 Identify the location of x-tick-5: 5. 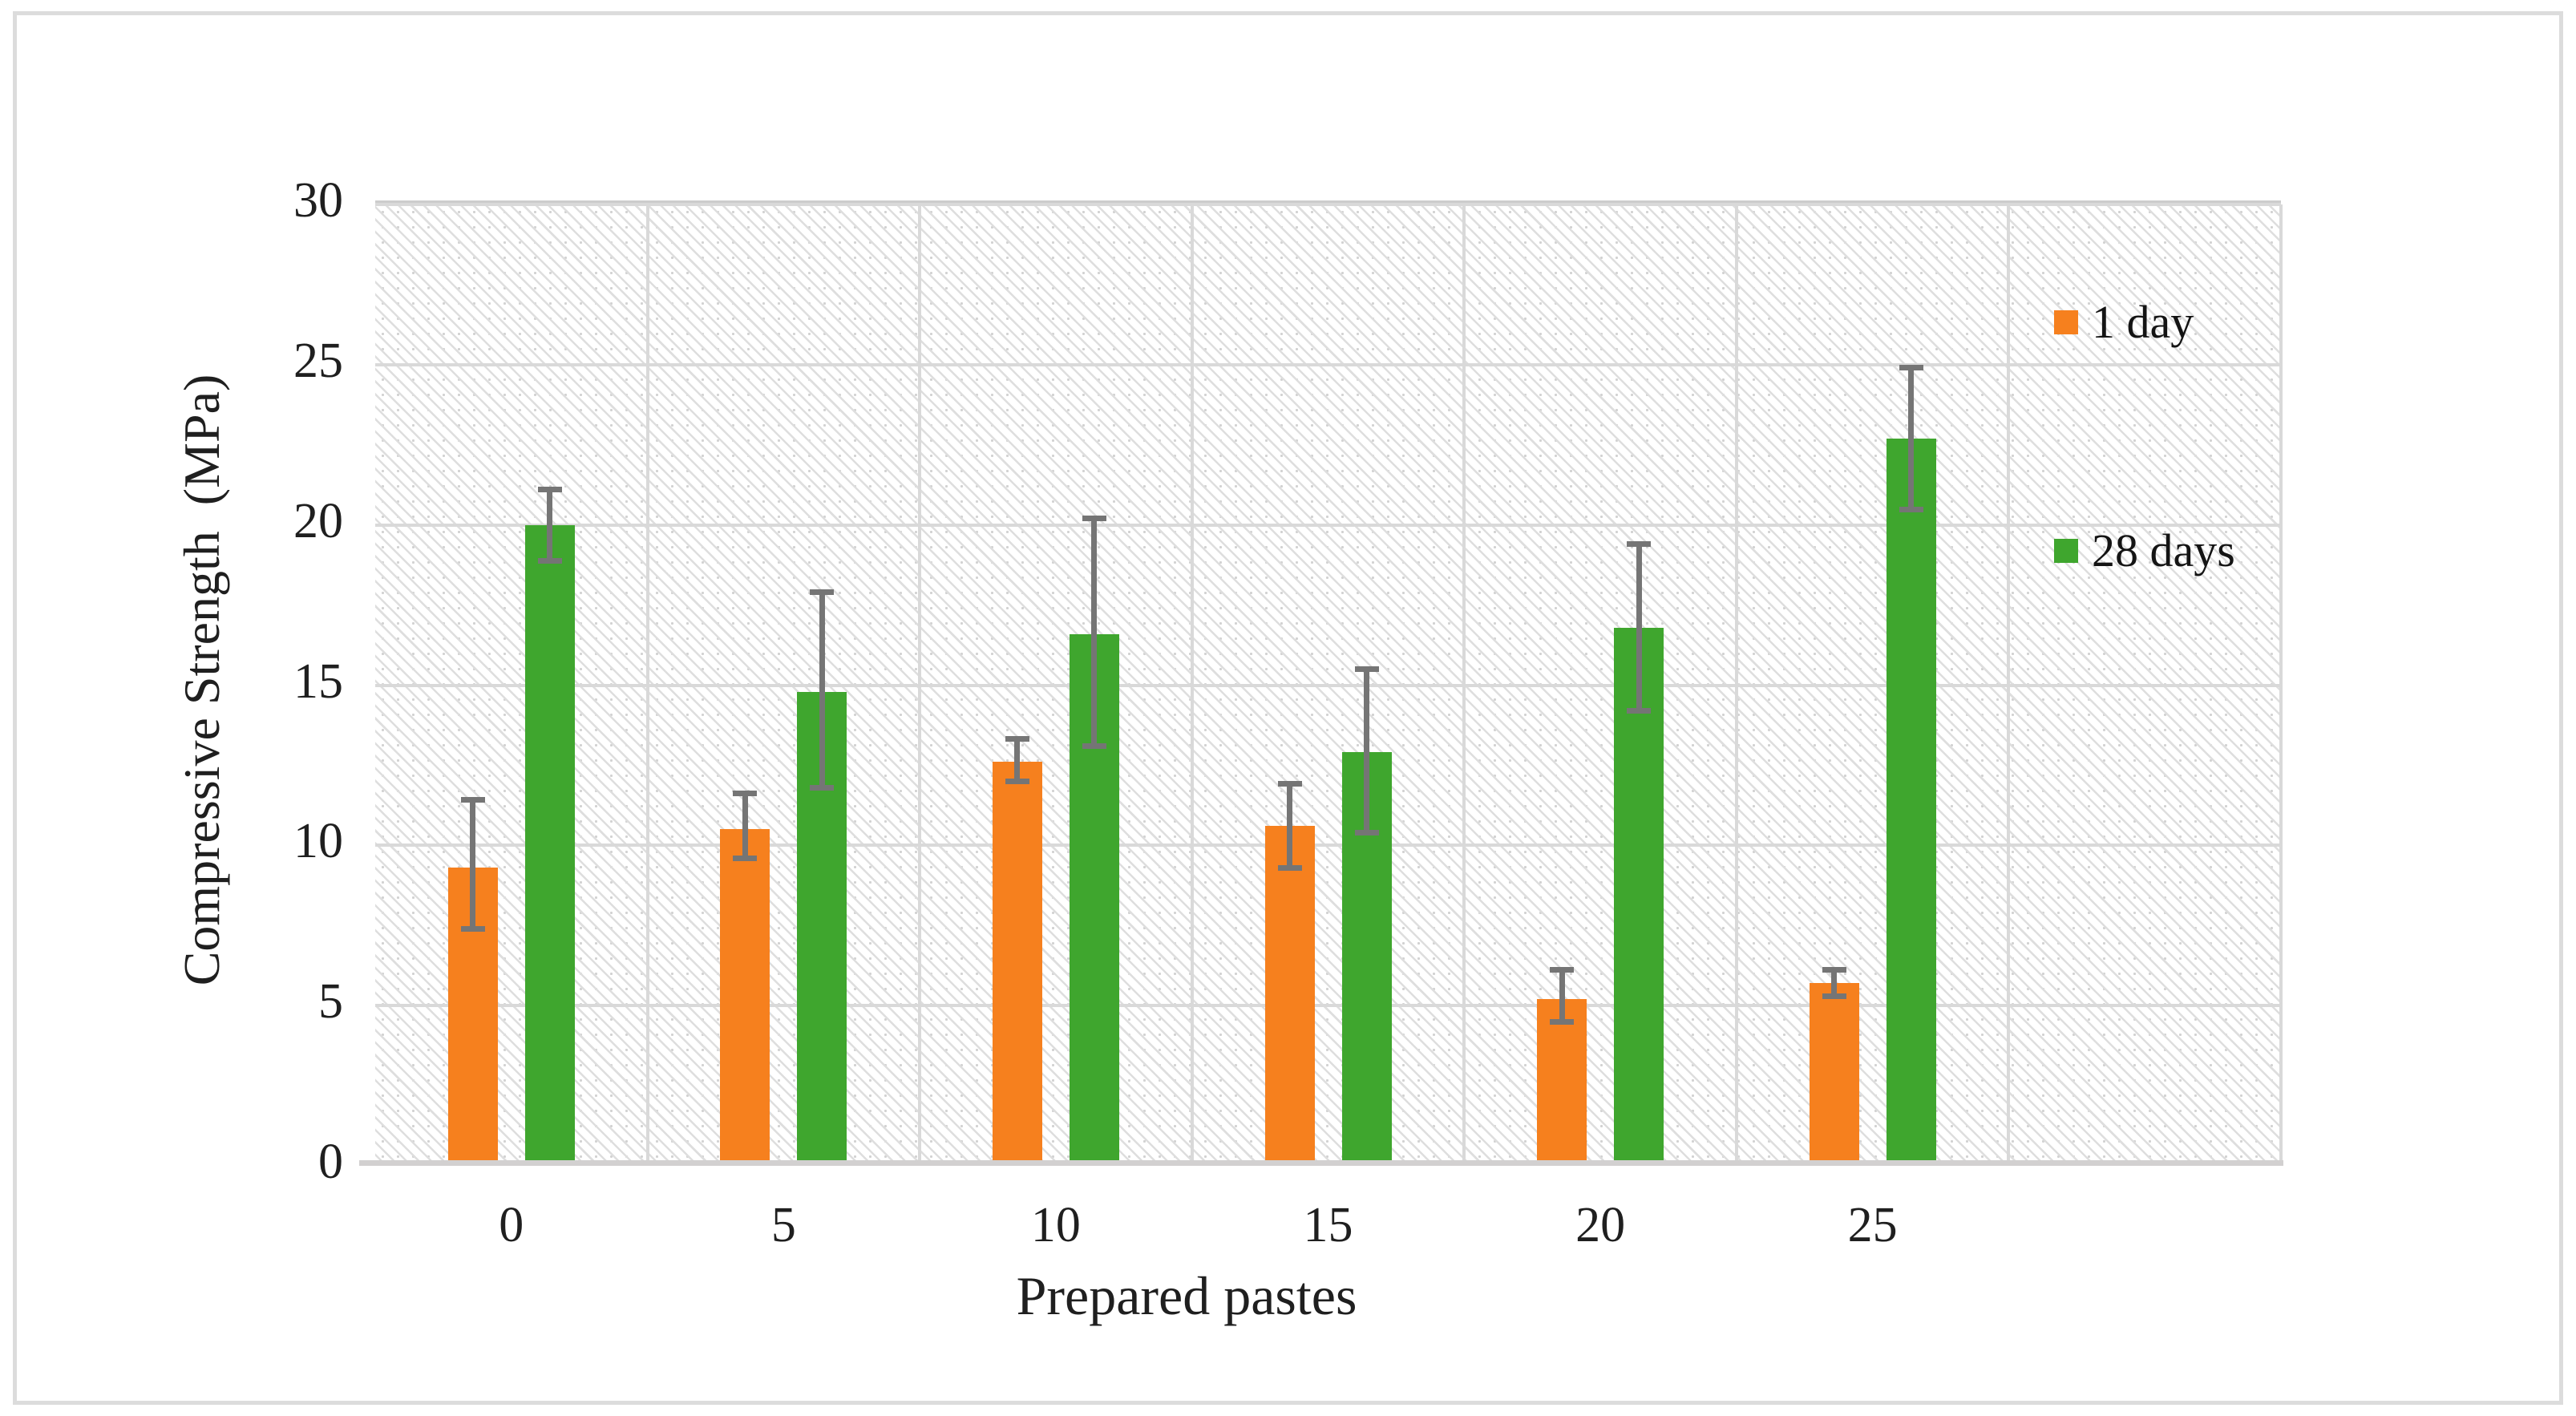
(783, 1225).